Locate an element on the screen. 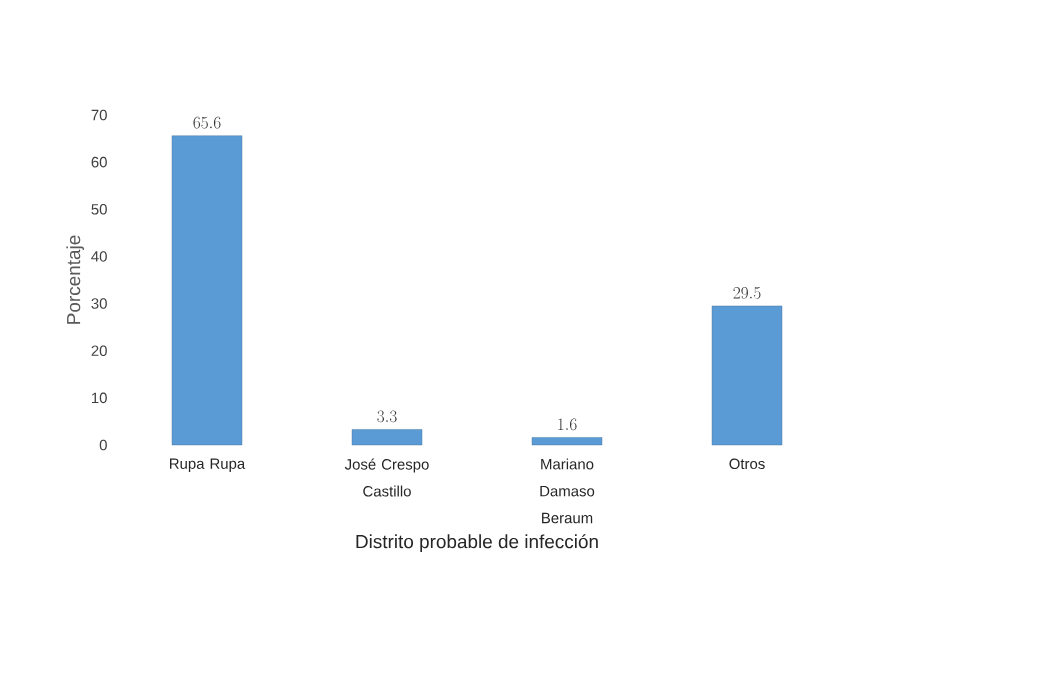 This screenshot has width=1048, height=674. x-tick-label: Otros is located at coordinates (747, 464).